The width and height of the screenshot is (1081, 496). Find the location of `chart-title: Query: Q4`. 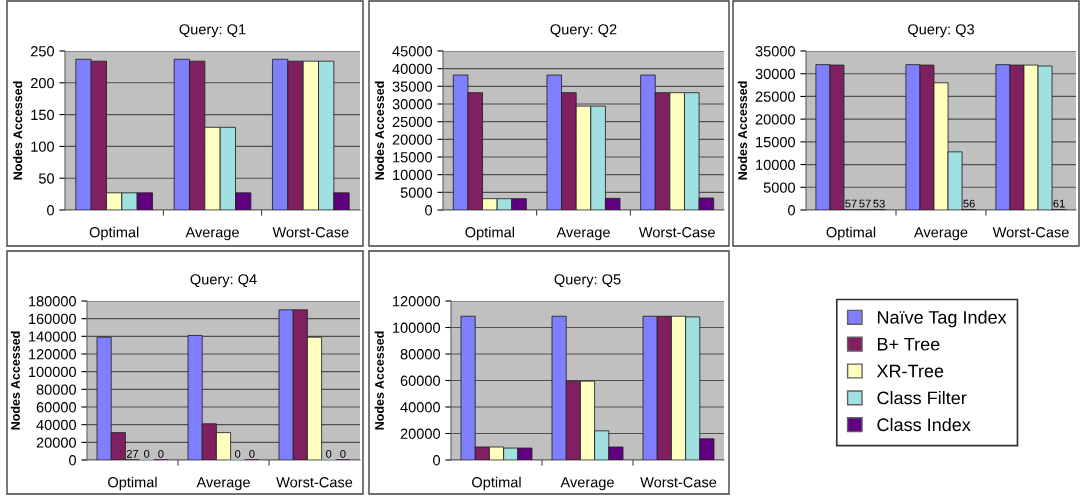

chart-title: Query: Q4 is located at coordinates (223, 281).